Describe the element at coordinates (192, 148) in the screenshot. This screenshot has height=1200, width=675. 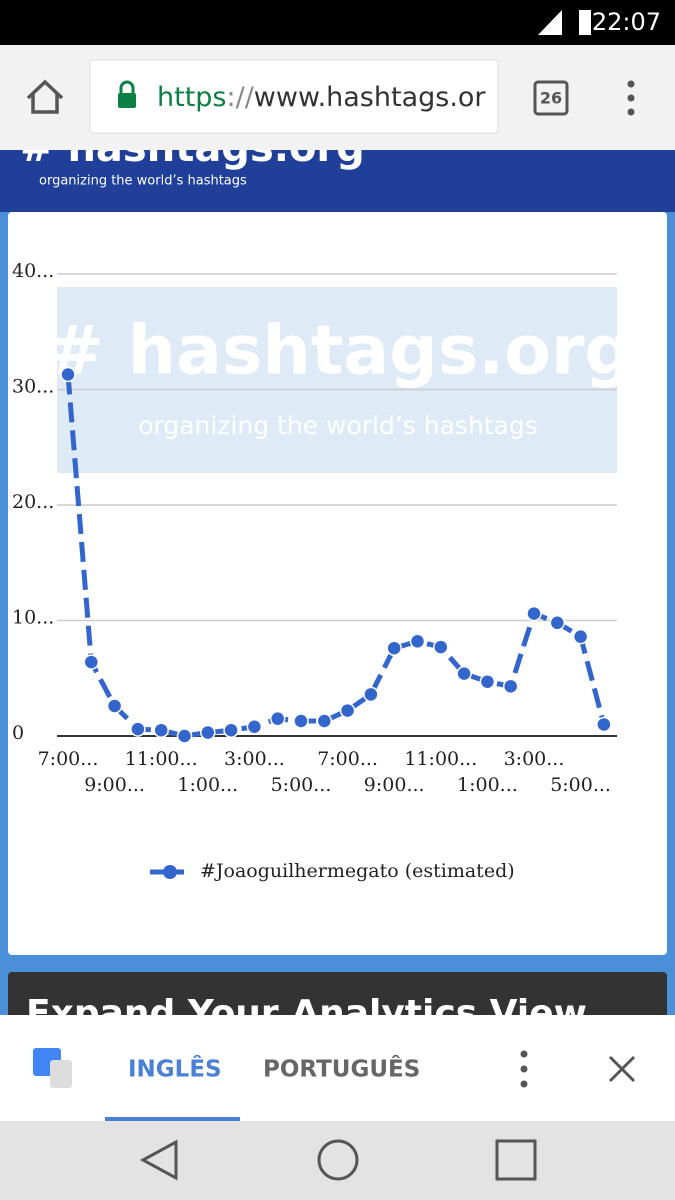
I see `site-logo: # hashtags.org` at that location.